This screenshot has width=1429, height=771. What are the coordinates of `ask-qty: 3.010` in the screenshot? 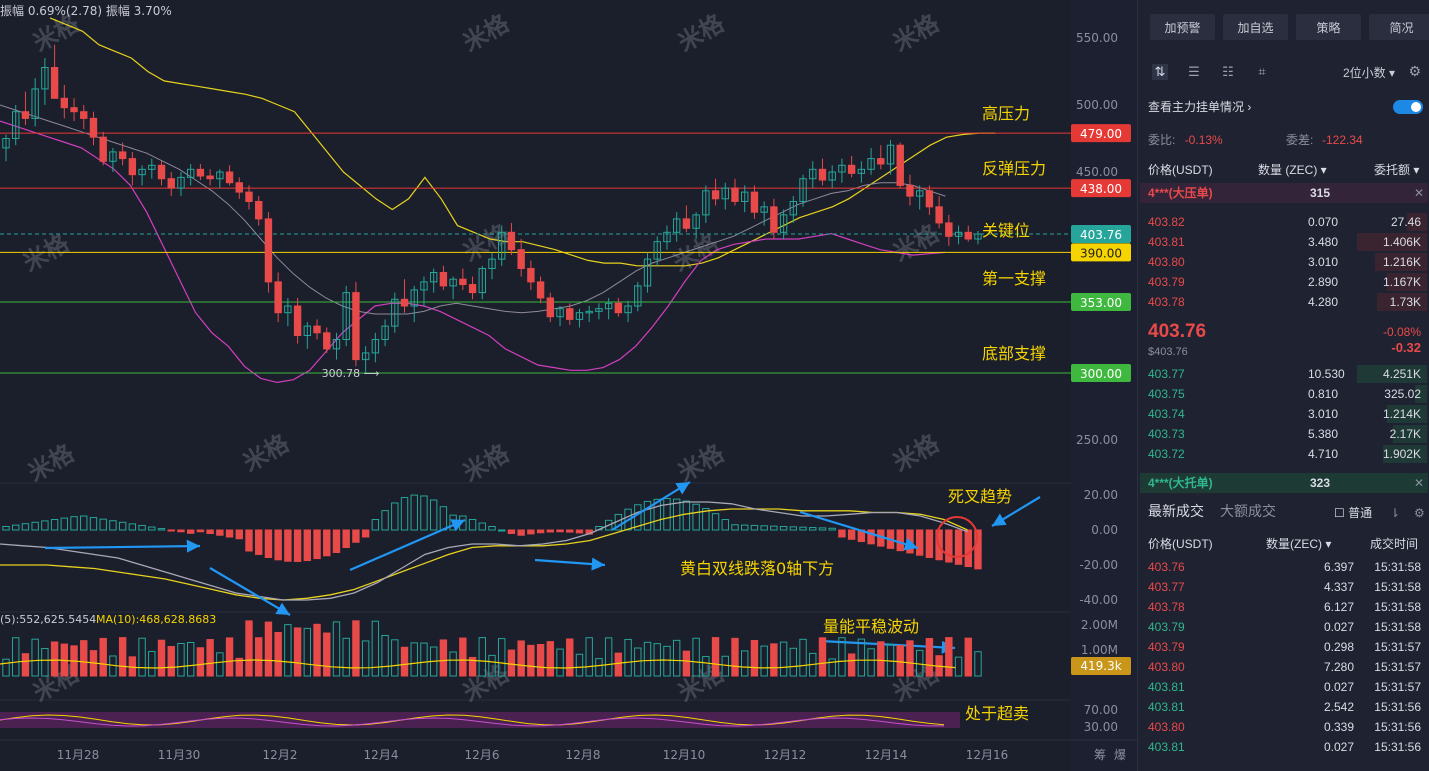 It's located at (1323, 262).